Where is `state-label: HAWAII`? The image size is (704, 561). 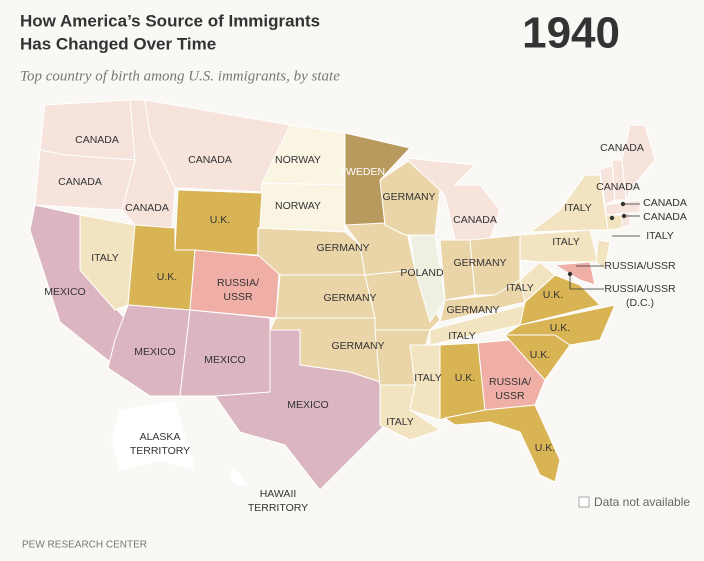
state-label: HAWAII is located at coordinates (278, 494).